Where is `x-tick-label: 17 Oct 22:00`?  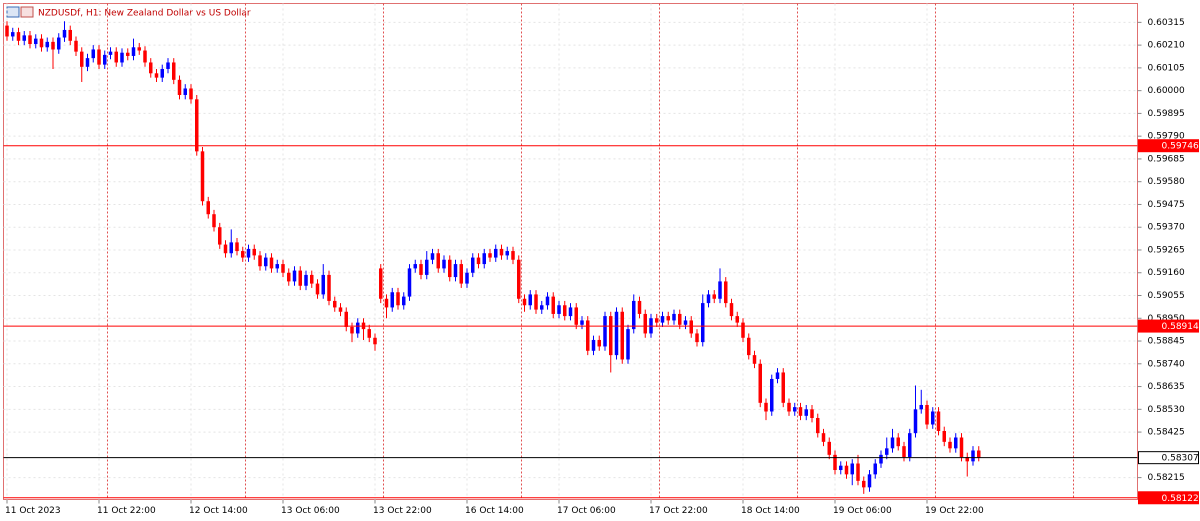
x-tick-label: 17 Oct 22:00 is located at coordinates (678, 511).